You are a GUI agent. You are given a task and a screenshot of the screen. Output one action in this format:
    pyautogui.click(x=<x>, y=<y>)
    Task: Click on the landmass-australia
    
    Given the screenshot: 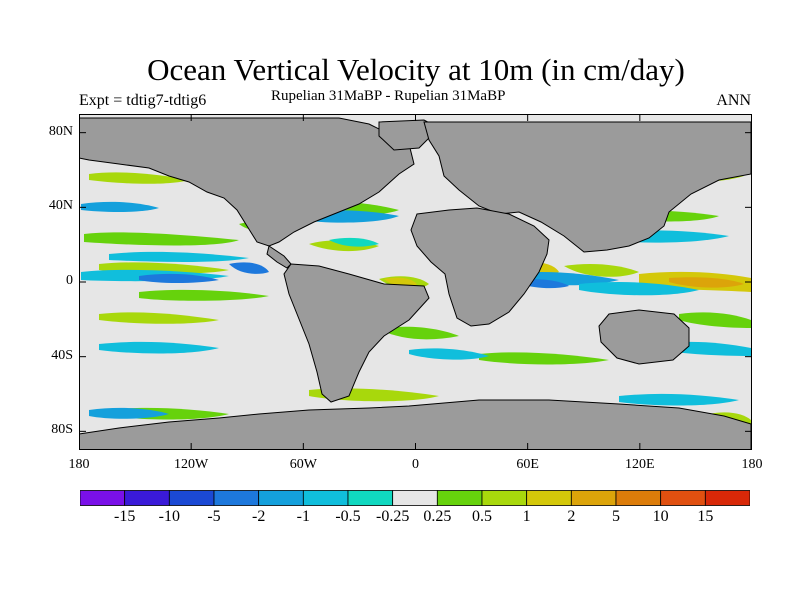 What is the action you would take?
    pyautogui.click(x=644, y=337)
    